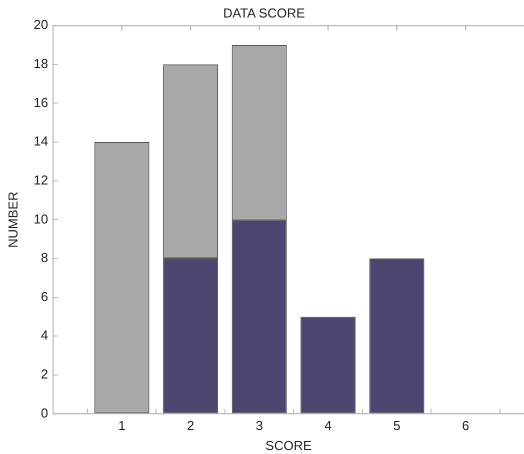 This screenshot has height=454, width=524. I want to click on x-tick-label: 5, so click(396, 426).